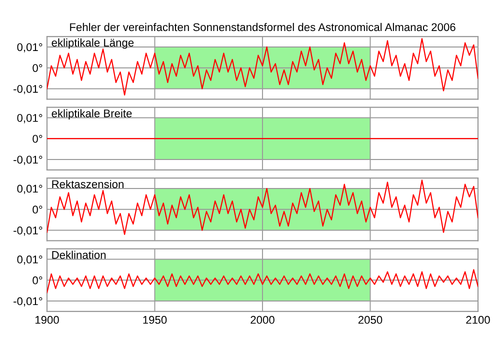 This screenshot has height=348, width=500. Describe the element at coordinates (88, 184) in the screenshot. I see `chart-subtitle: Rektaszension` at that location.